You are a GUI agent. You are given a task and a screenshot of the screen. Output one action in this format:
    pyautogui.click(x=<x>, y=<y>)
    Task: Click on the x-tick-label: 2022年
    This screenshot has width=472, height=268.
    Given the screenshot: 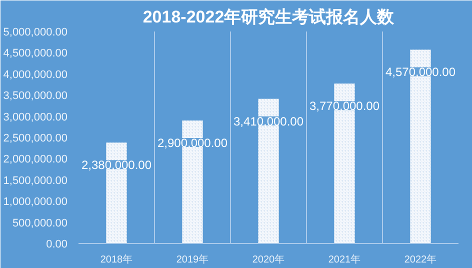 What is the action you would take?
    pyautogui.click(x=420, y=260)
    